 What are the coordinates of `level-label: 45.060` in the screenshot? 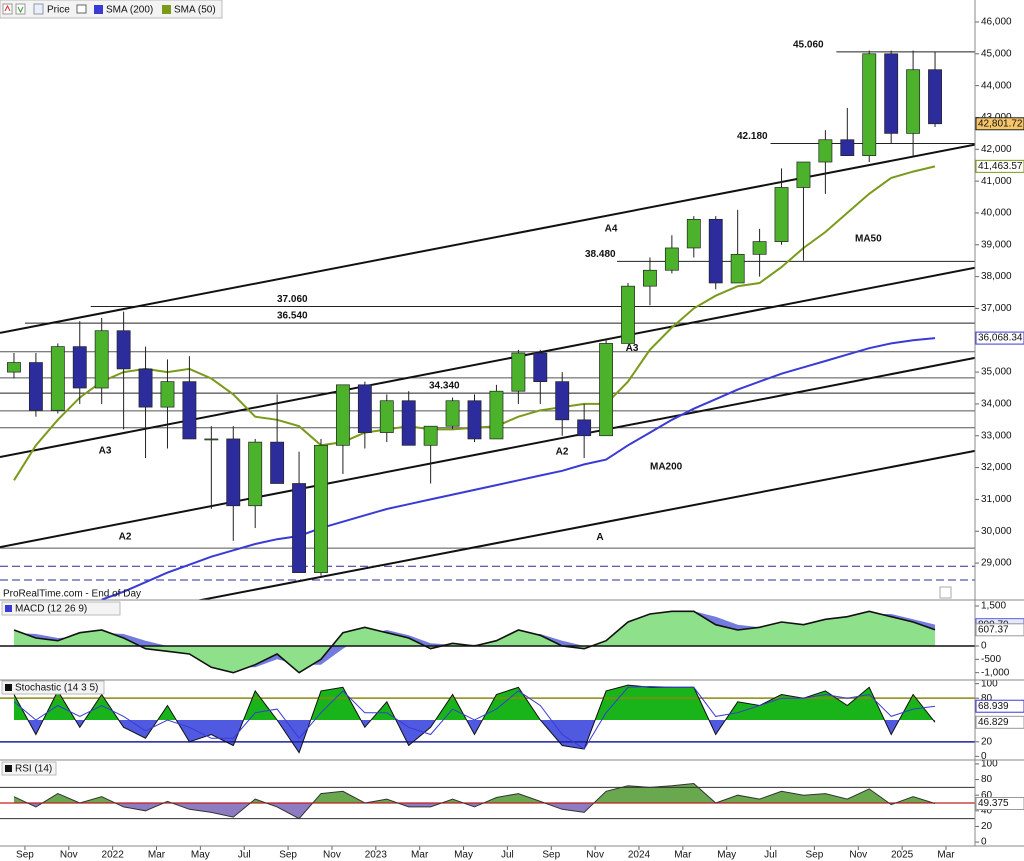 It's located at (808, 45).